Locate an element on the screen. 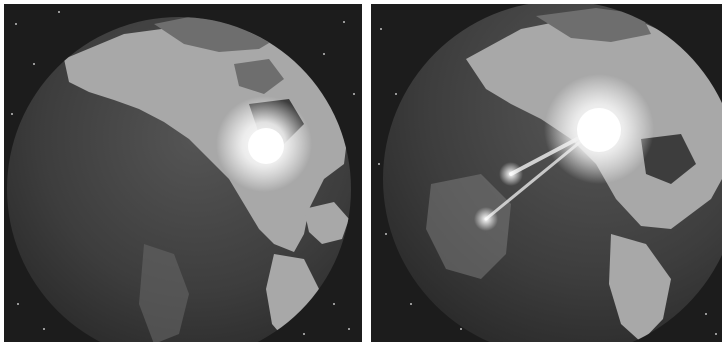 The height and width of the screenshot is (346, 724). beam-target-upper is located at coordinates (511, 174).